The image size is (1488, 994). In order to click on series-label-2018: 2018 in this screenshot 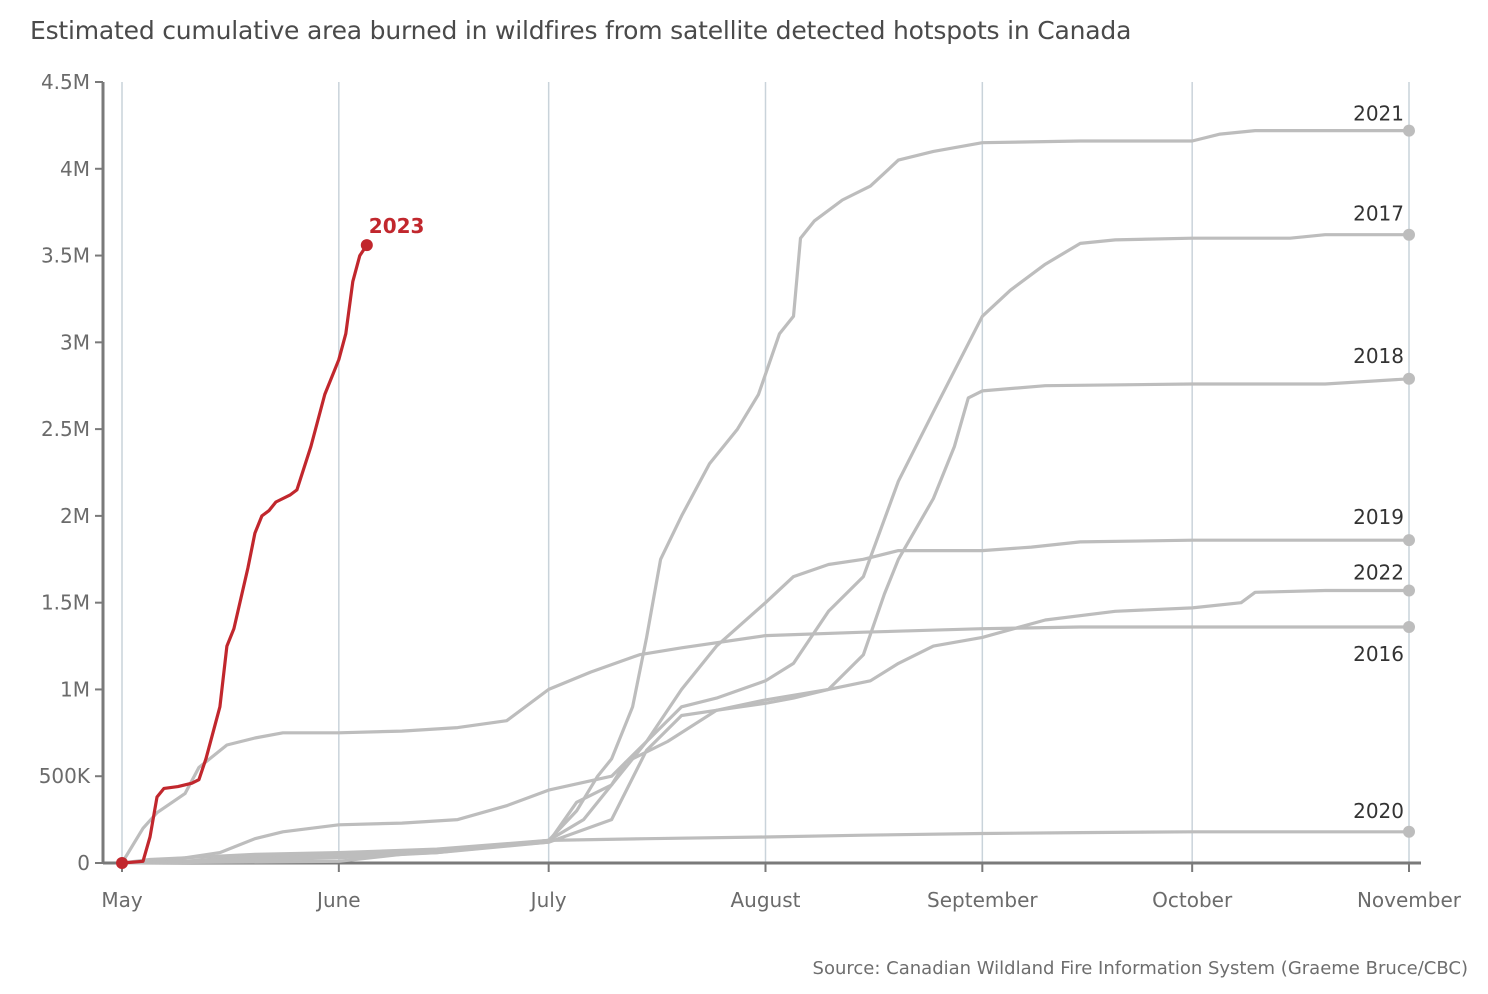, I will do `click(1378, 356)`.